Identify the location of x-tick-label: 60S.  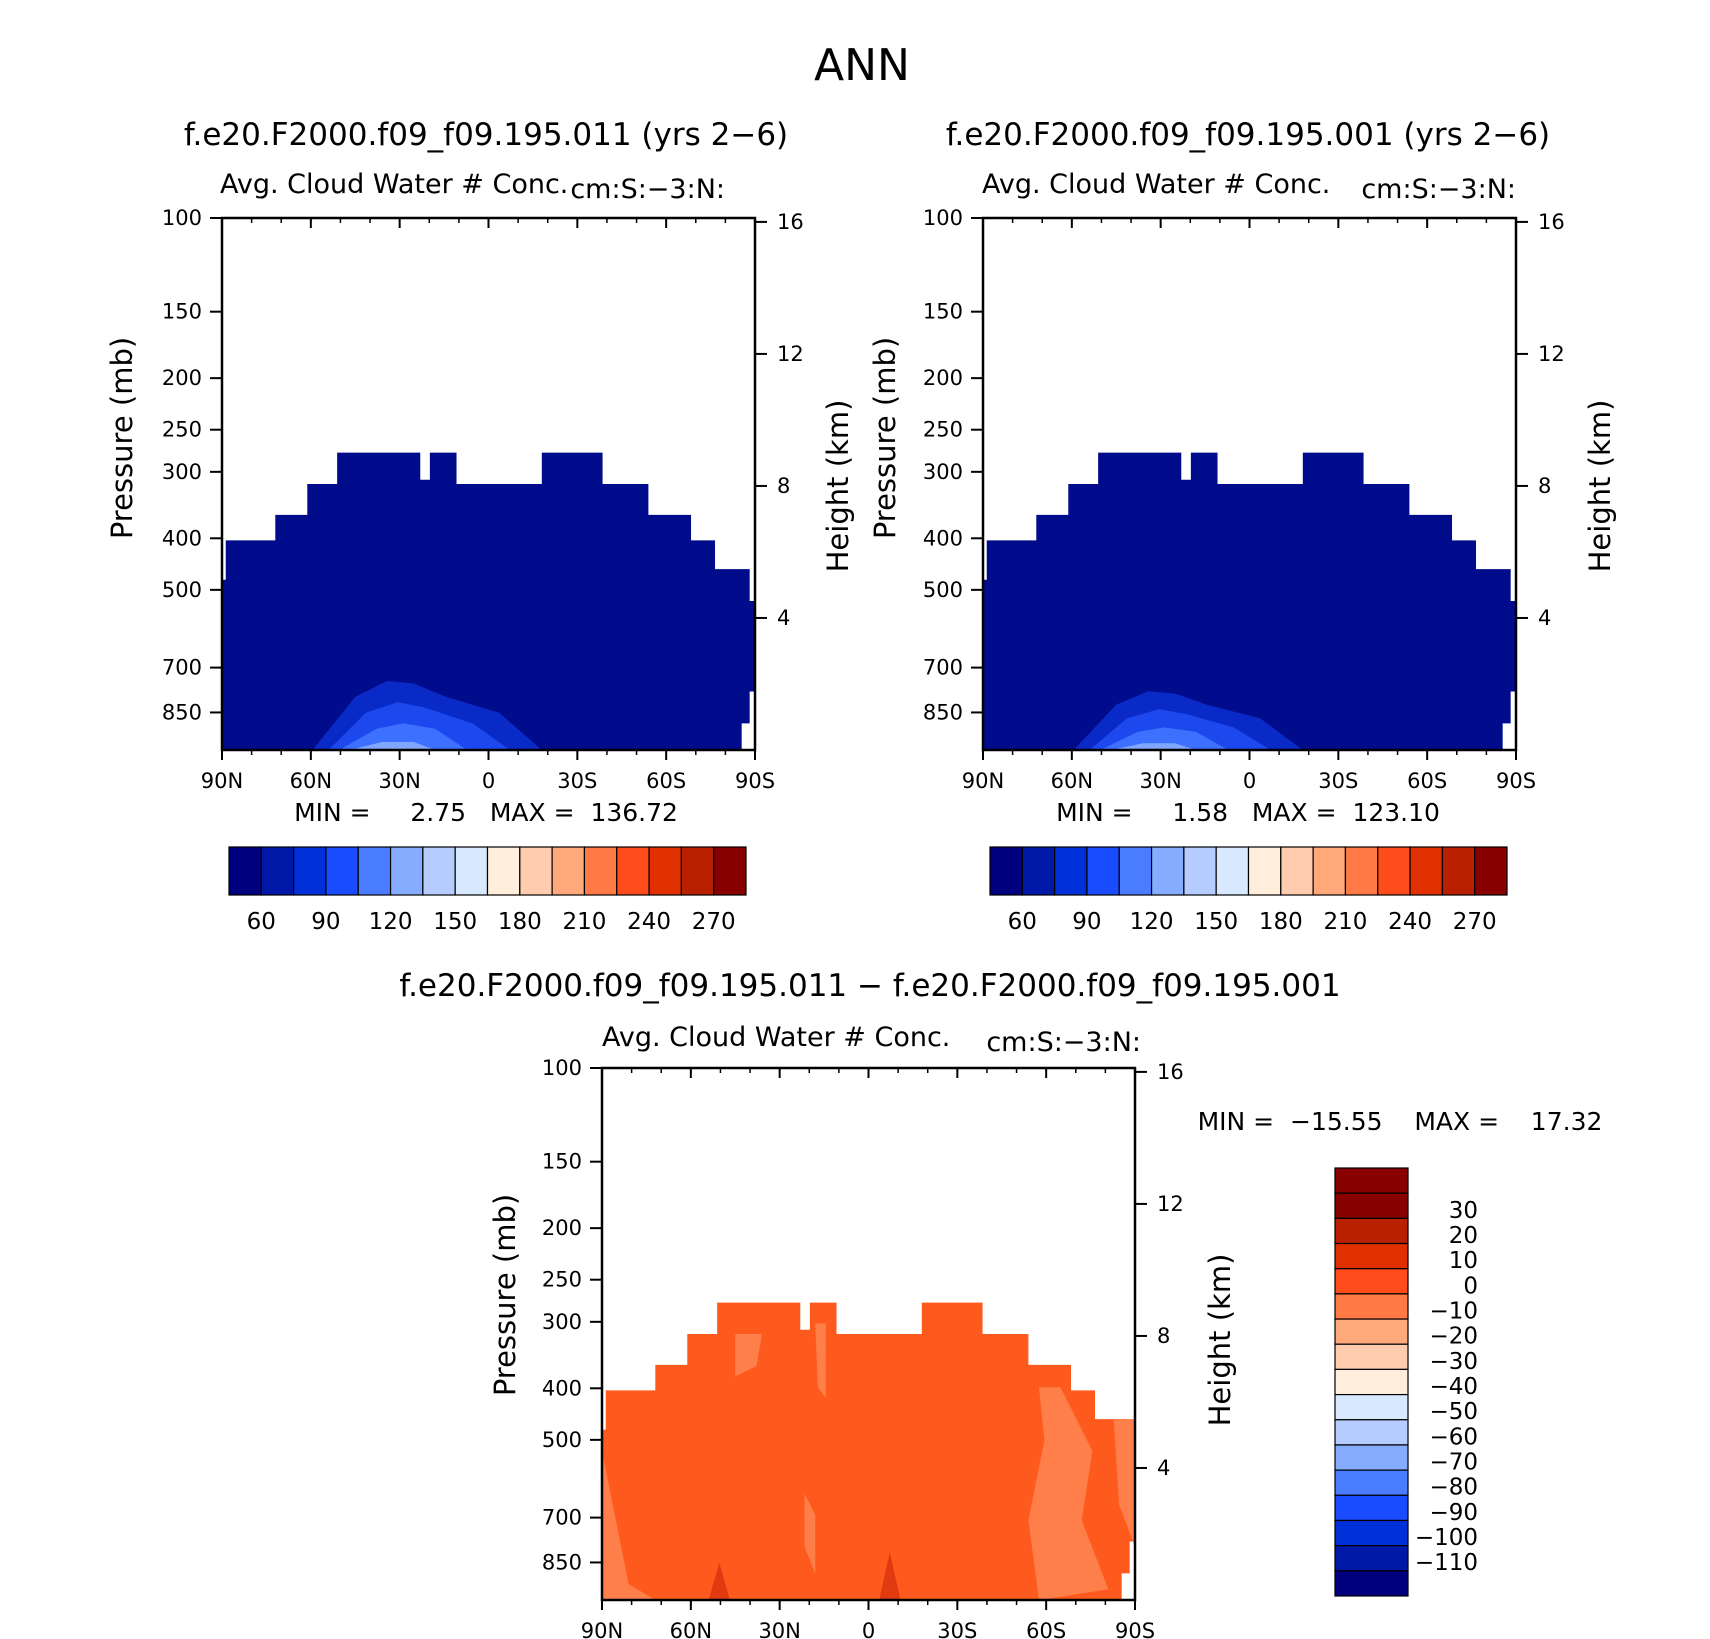
(1427, 781).